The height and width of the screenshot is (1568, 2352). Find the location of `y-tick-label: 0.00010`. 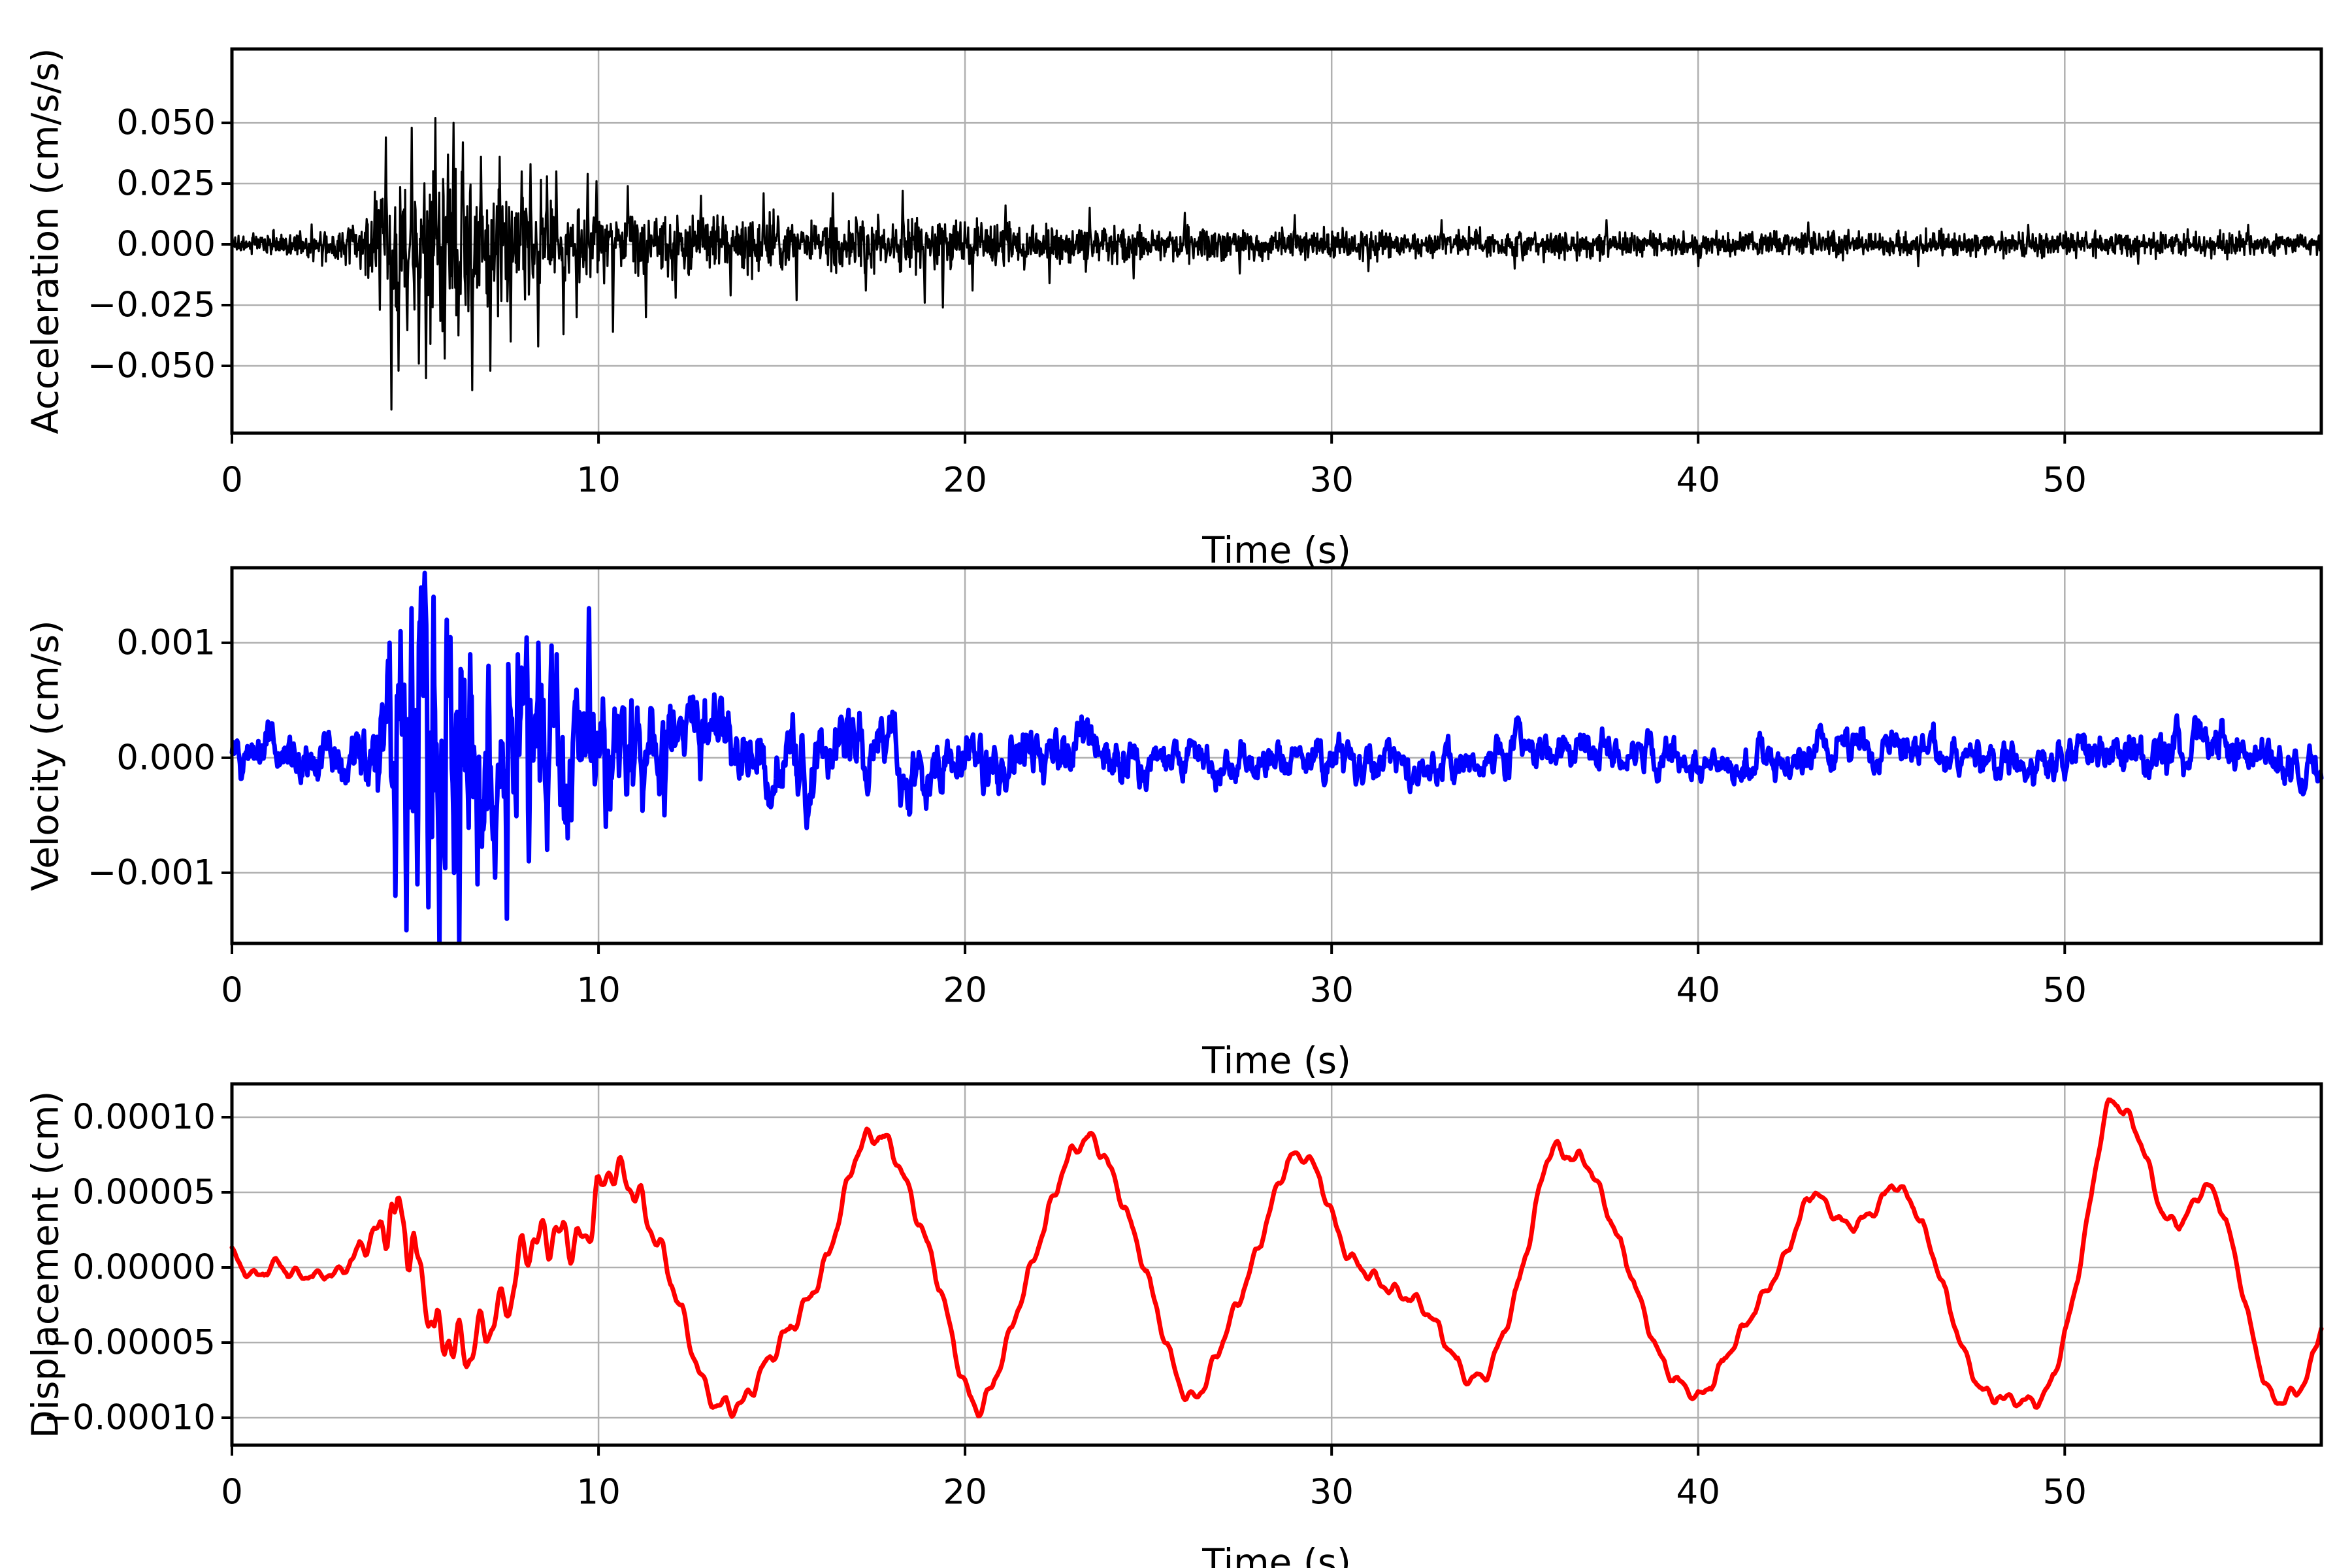

y-tick-label: 0.00010 is located at coordinates (144, 1117).